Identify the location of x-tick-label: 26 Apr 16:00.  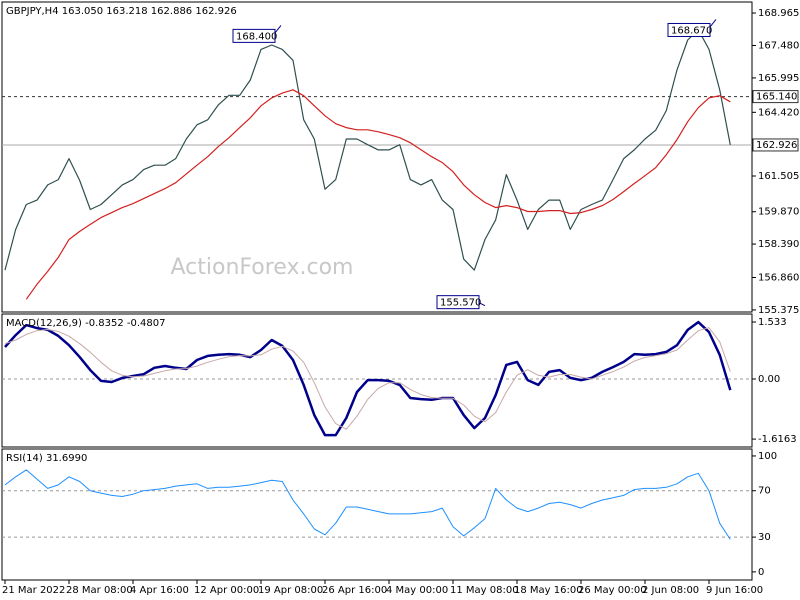
(354, 590).